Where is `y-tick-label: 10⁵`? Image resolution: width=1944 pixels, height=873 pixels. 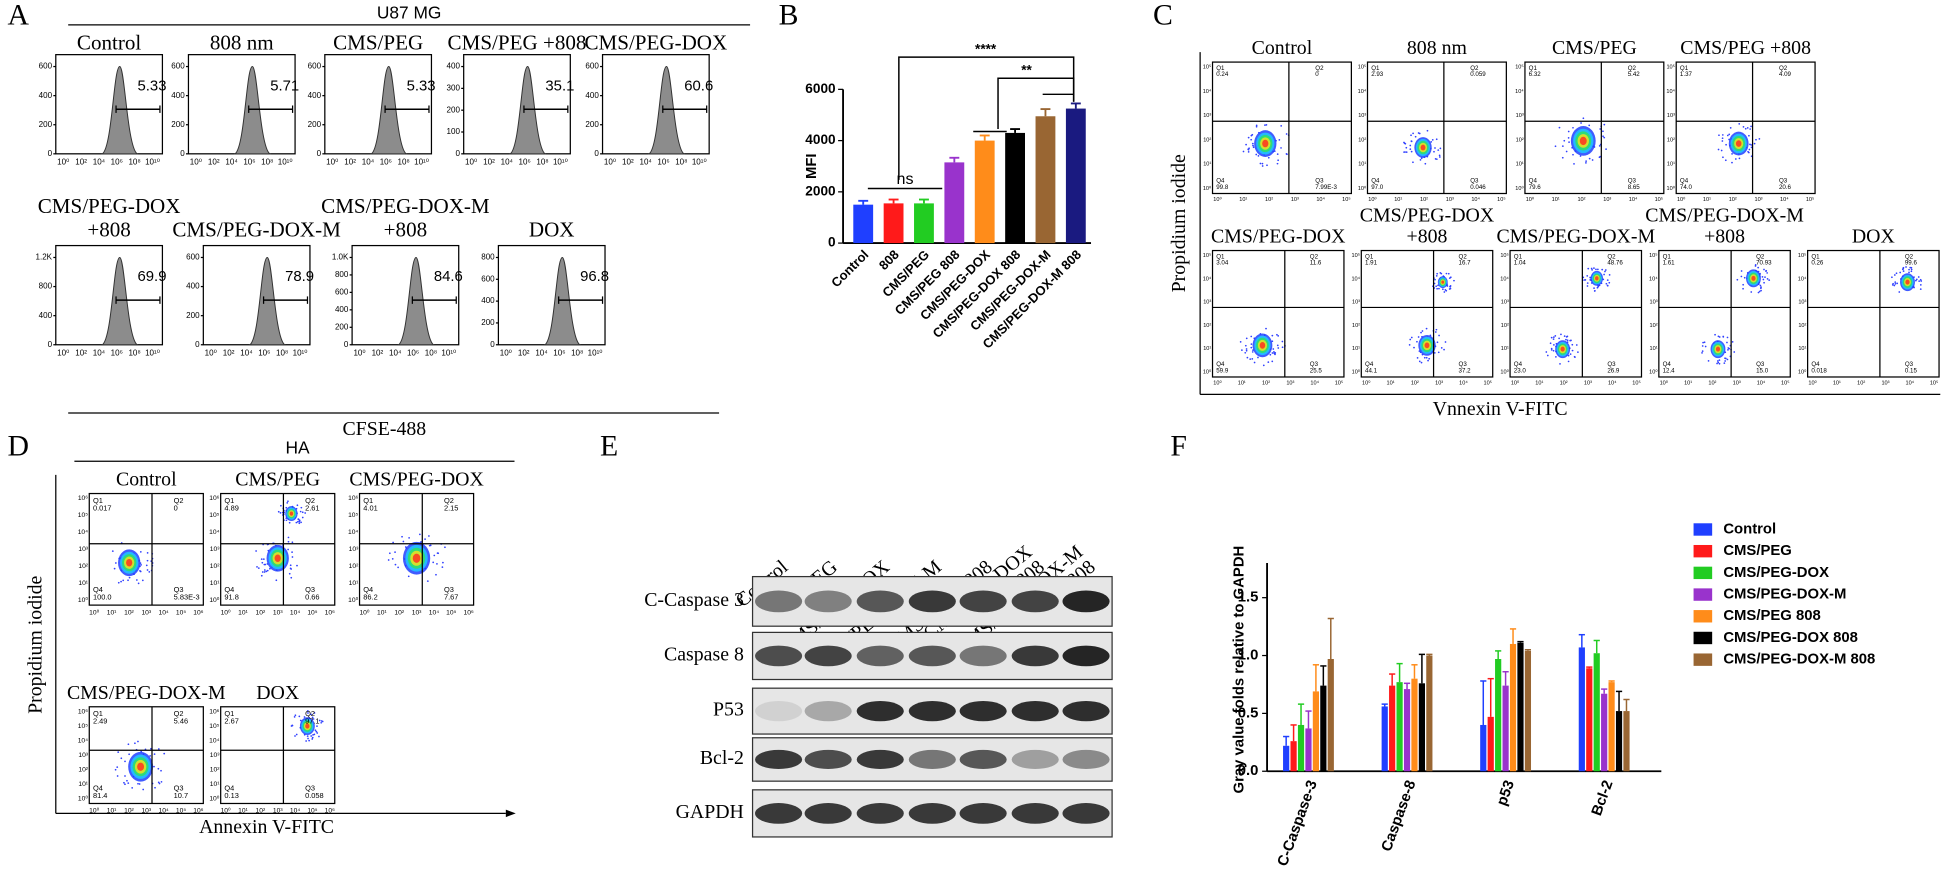 y-tick-label: 10⁵ is located at coordinates (214, 726).